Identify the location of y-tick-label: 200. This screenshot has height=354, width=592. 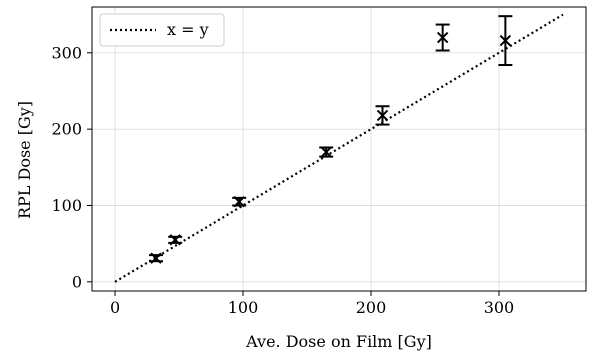
(66, 129).